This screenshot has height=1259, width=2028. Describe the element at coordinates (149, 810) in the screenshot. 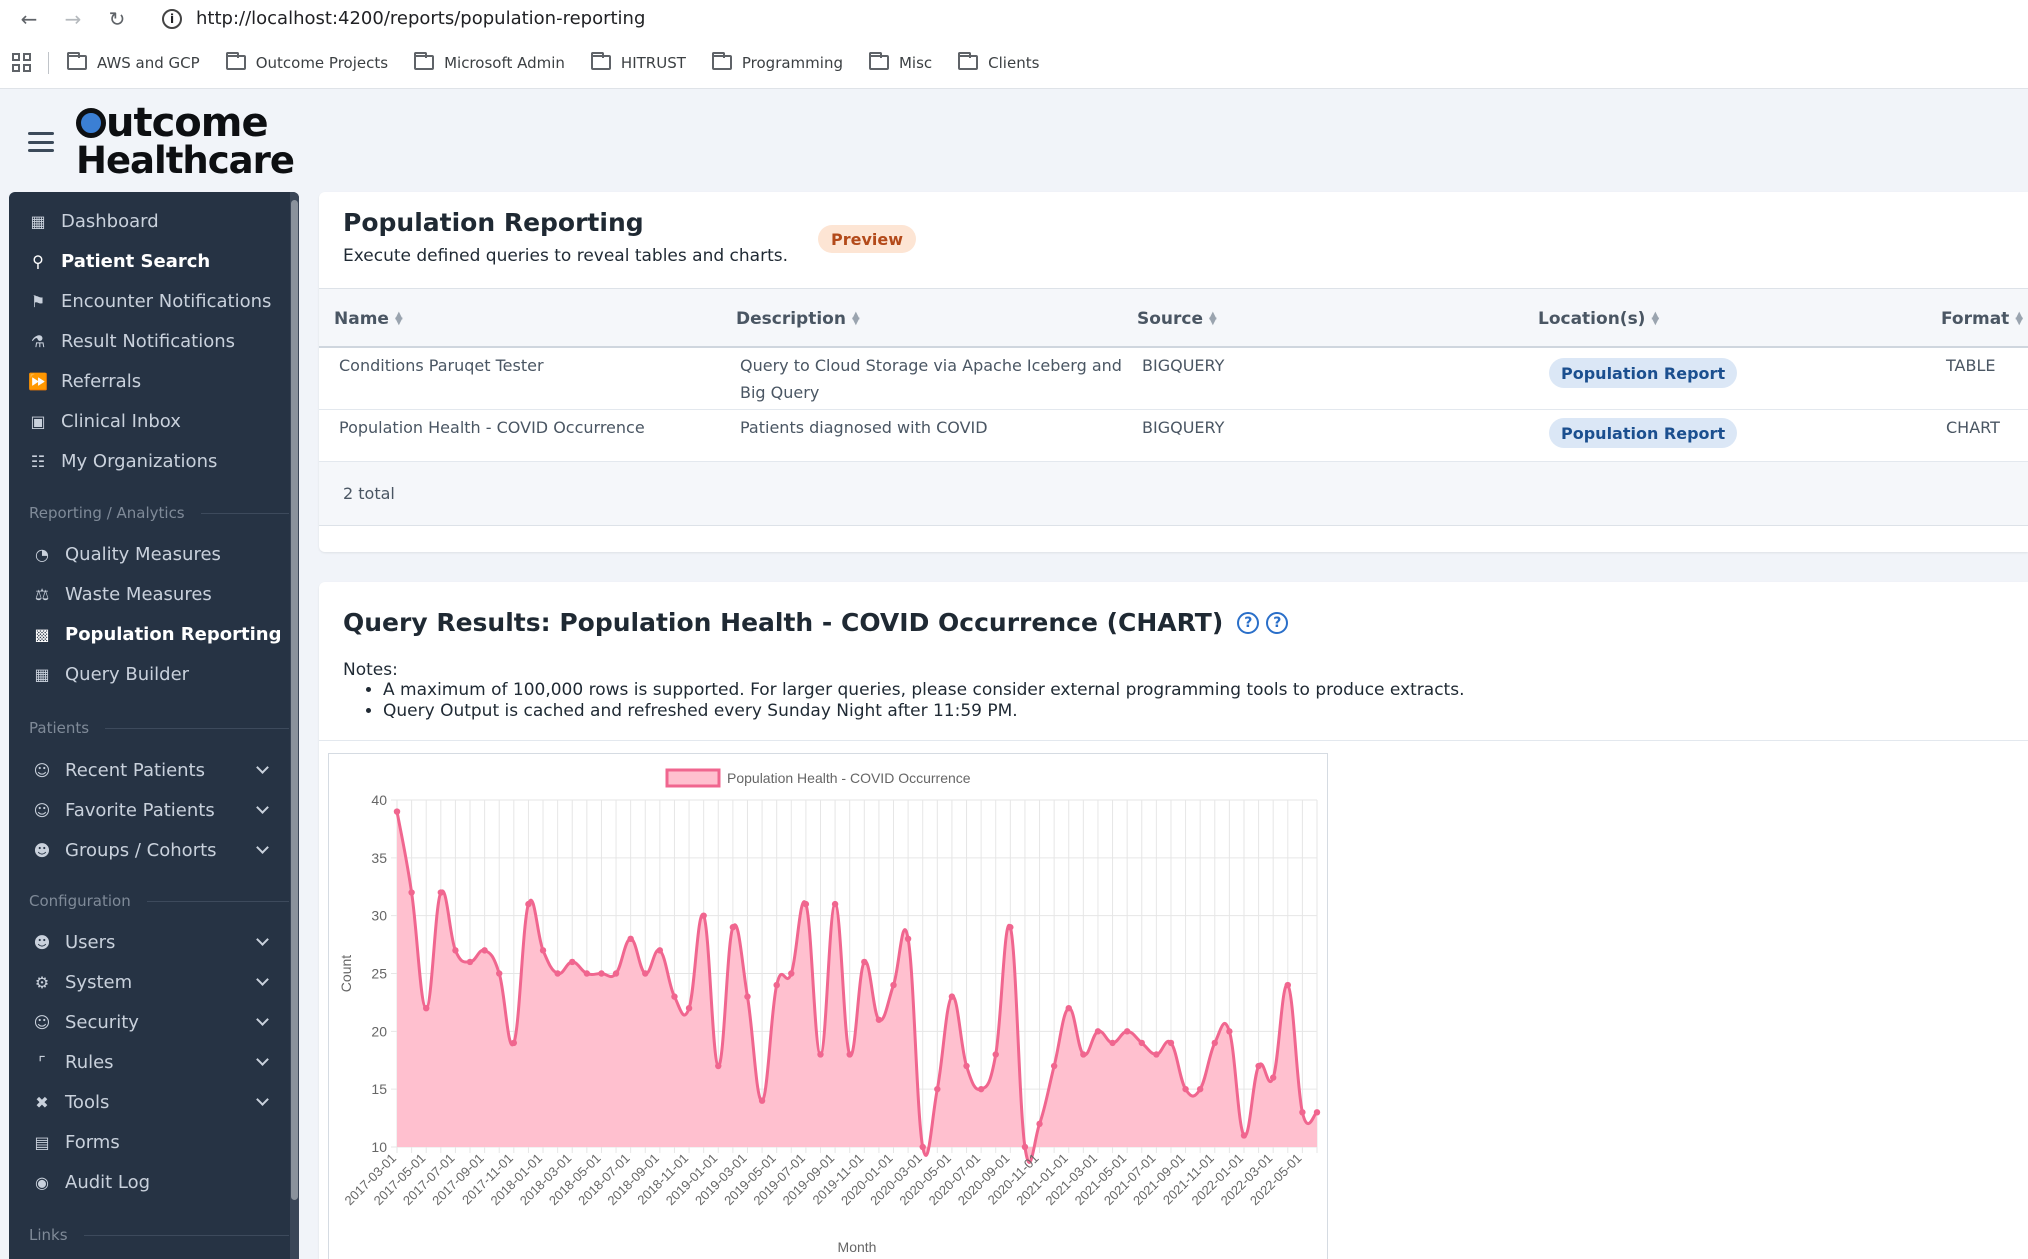

I see `sidebar-item-favorite-patients: ☺ Favorite Patients` at that location.